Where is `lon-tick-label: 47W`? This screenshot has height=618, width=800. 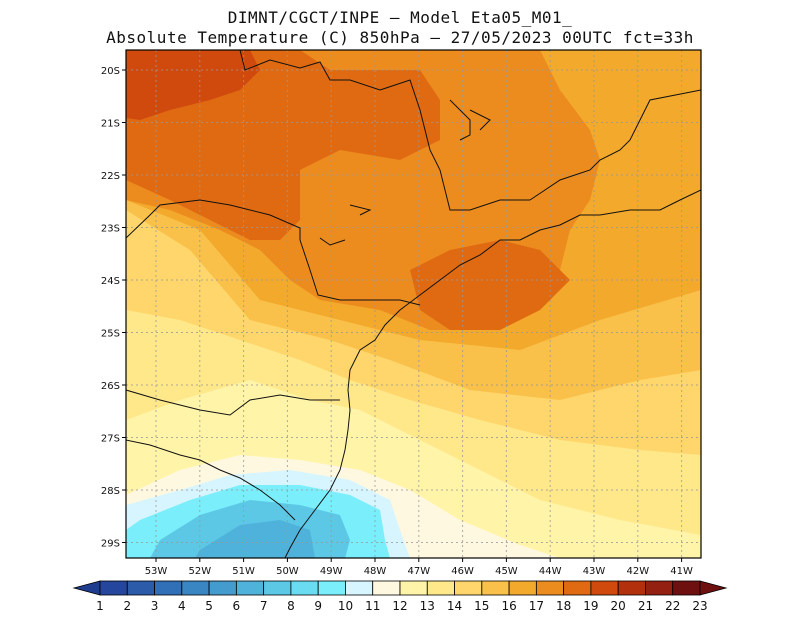
lon-tick-label: 47W is located at coordinates (418, 571).